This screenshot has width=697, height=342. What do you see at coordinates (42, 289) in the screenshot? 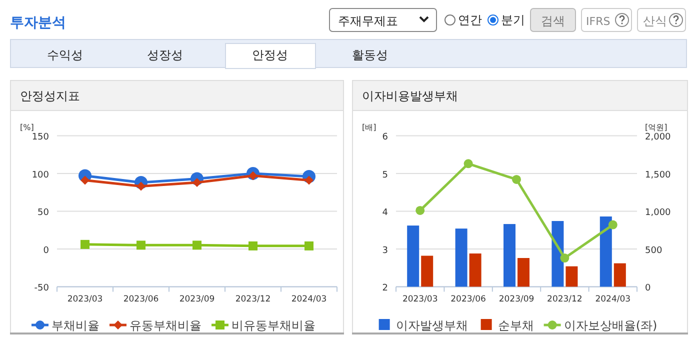
I see `y-tick-label: -50` at bounding box center [42, 289].